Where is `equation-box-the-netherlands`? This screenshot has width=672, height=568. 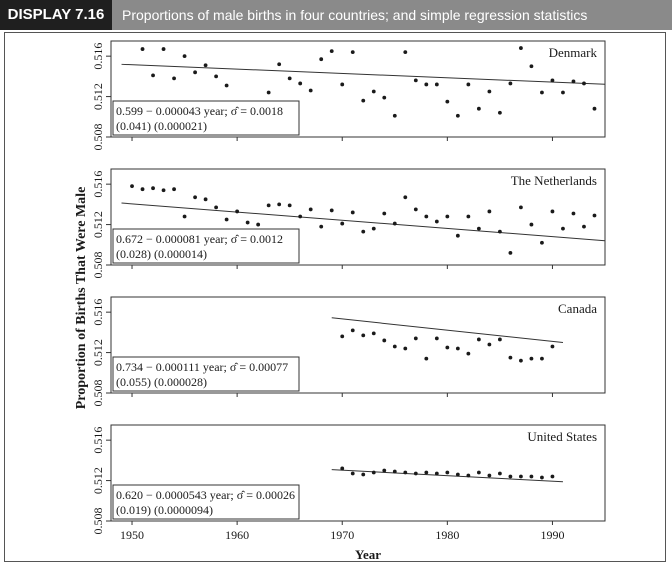
equation-box-the-netherlands is located at coordinates (206, 246).